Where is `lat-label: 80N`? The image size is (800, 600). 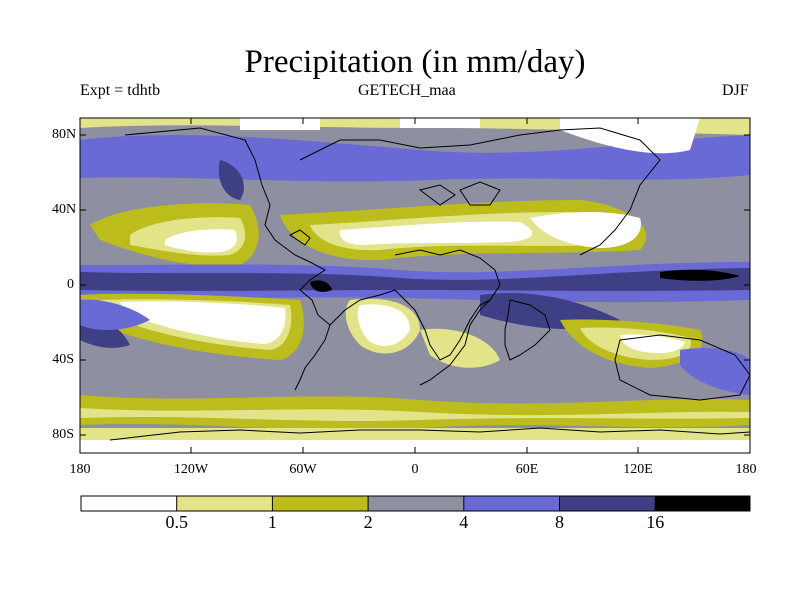
lat-label: 80N is located at coordinates (64, 134).